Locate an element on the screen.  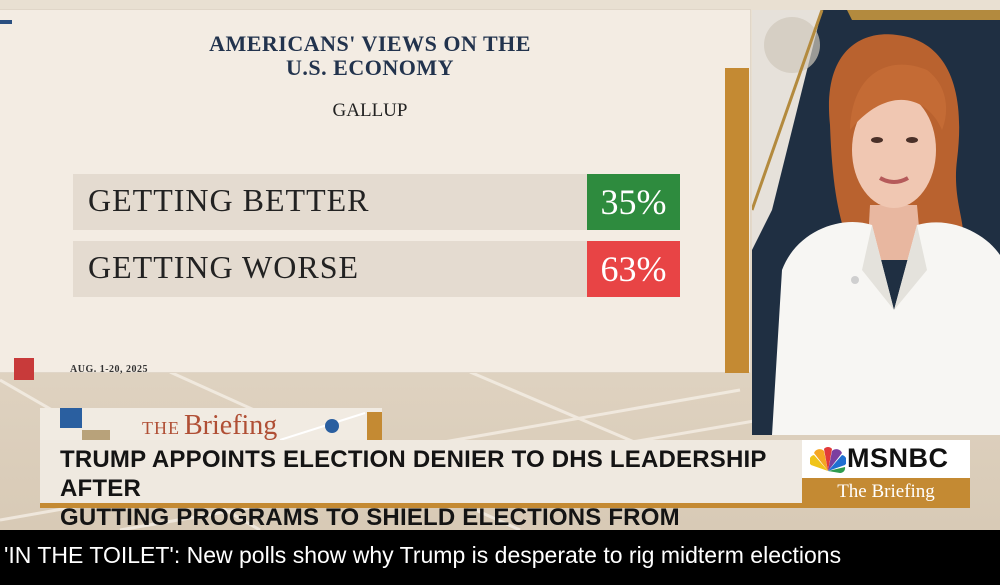
poll-row-label: GETTING WORSE is located at coordinates (224, 267).